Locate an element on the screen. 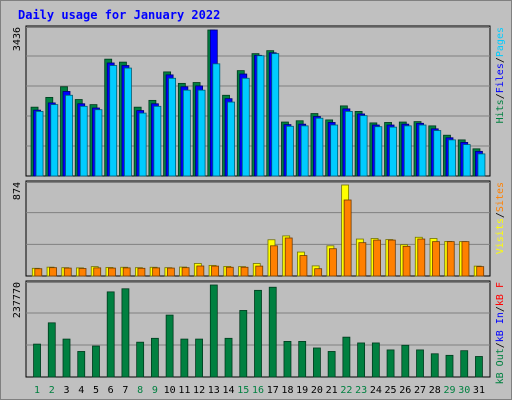 The height and width of the screenshot is (405, 512). day-label-6: 6 is located at coordinates (111, 390).